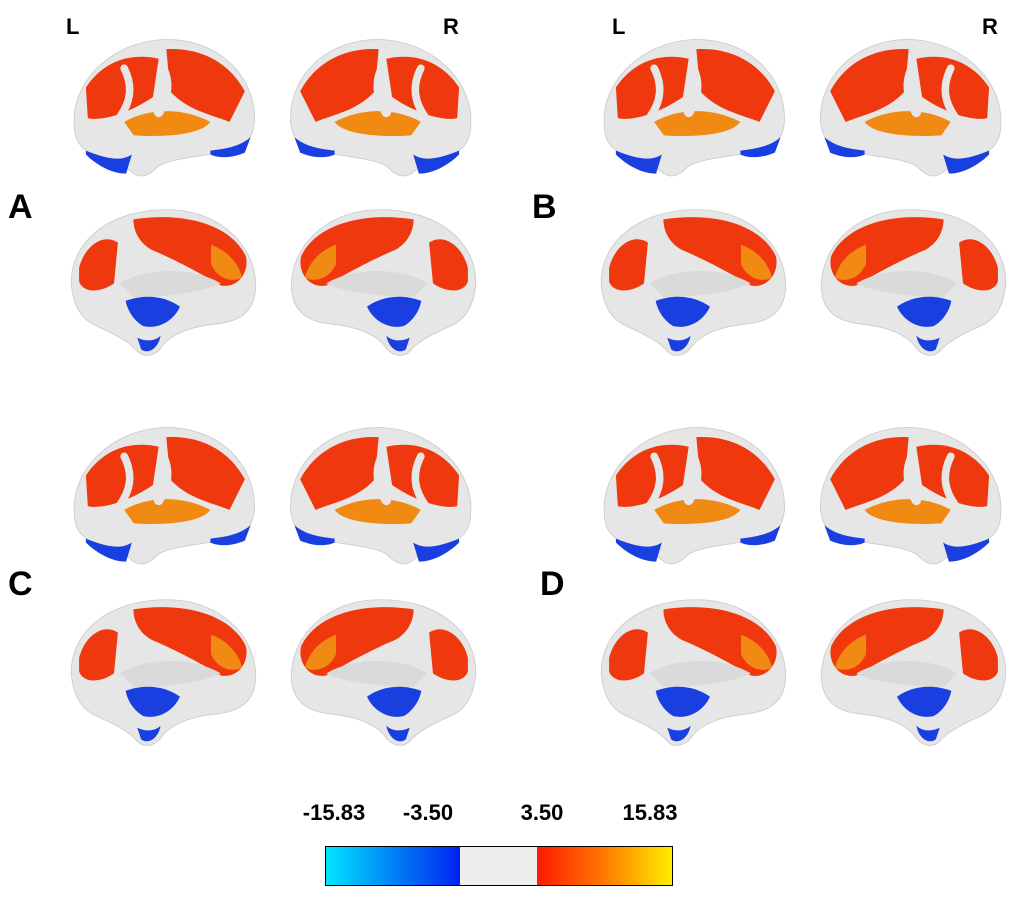 The width and height of the screenshot is (1024, 898). What do you see at coordinates (604, 866) in the screenshot?
I see `colorbar-positive-segment` at bounding box center [604, 866].